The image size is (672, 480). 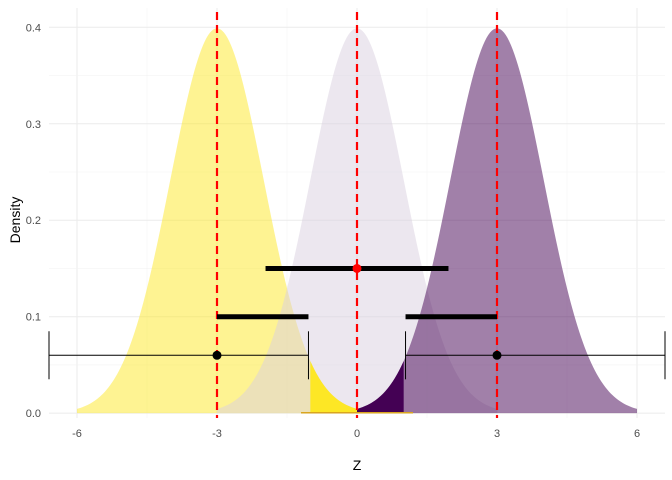 I want to click on x-tick-label: -6, so click(x=77, y=434).